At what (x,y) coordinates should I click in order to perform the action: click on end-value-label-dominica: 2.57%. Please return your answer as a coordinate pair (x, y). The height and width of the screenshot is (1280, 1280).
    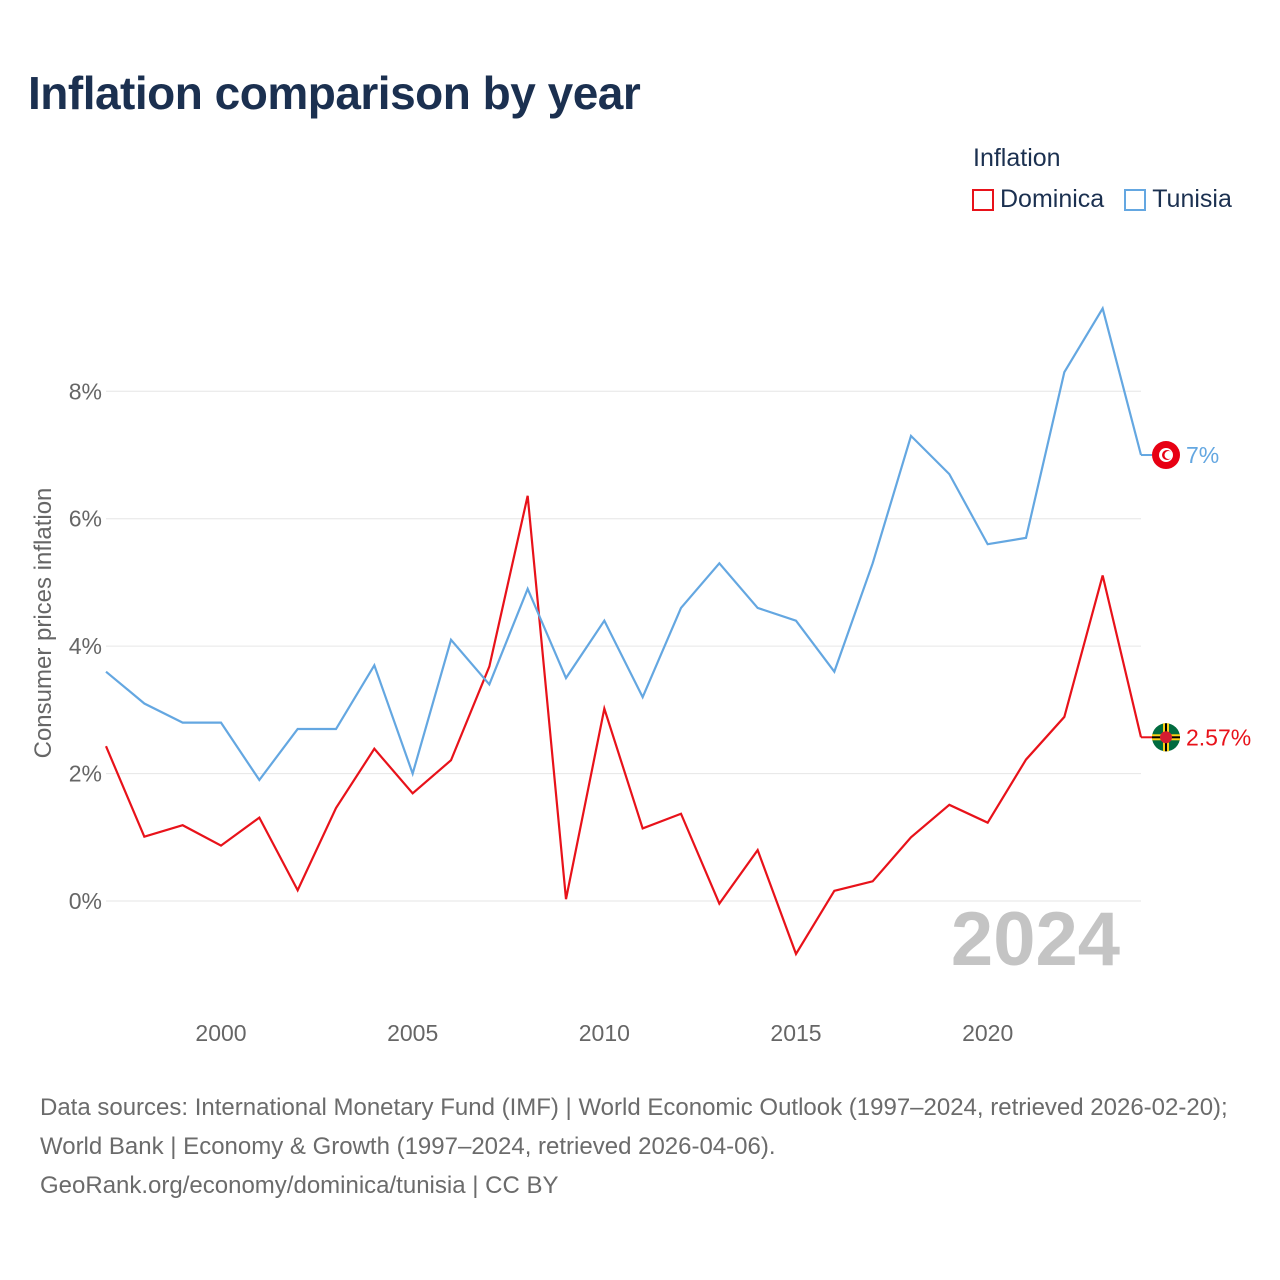
    Looking at the image, I should click on (1218, 737).